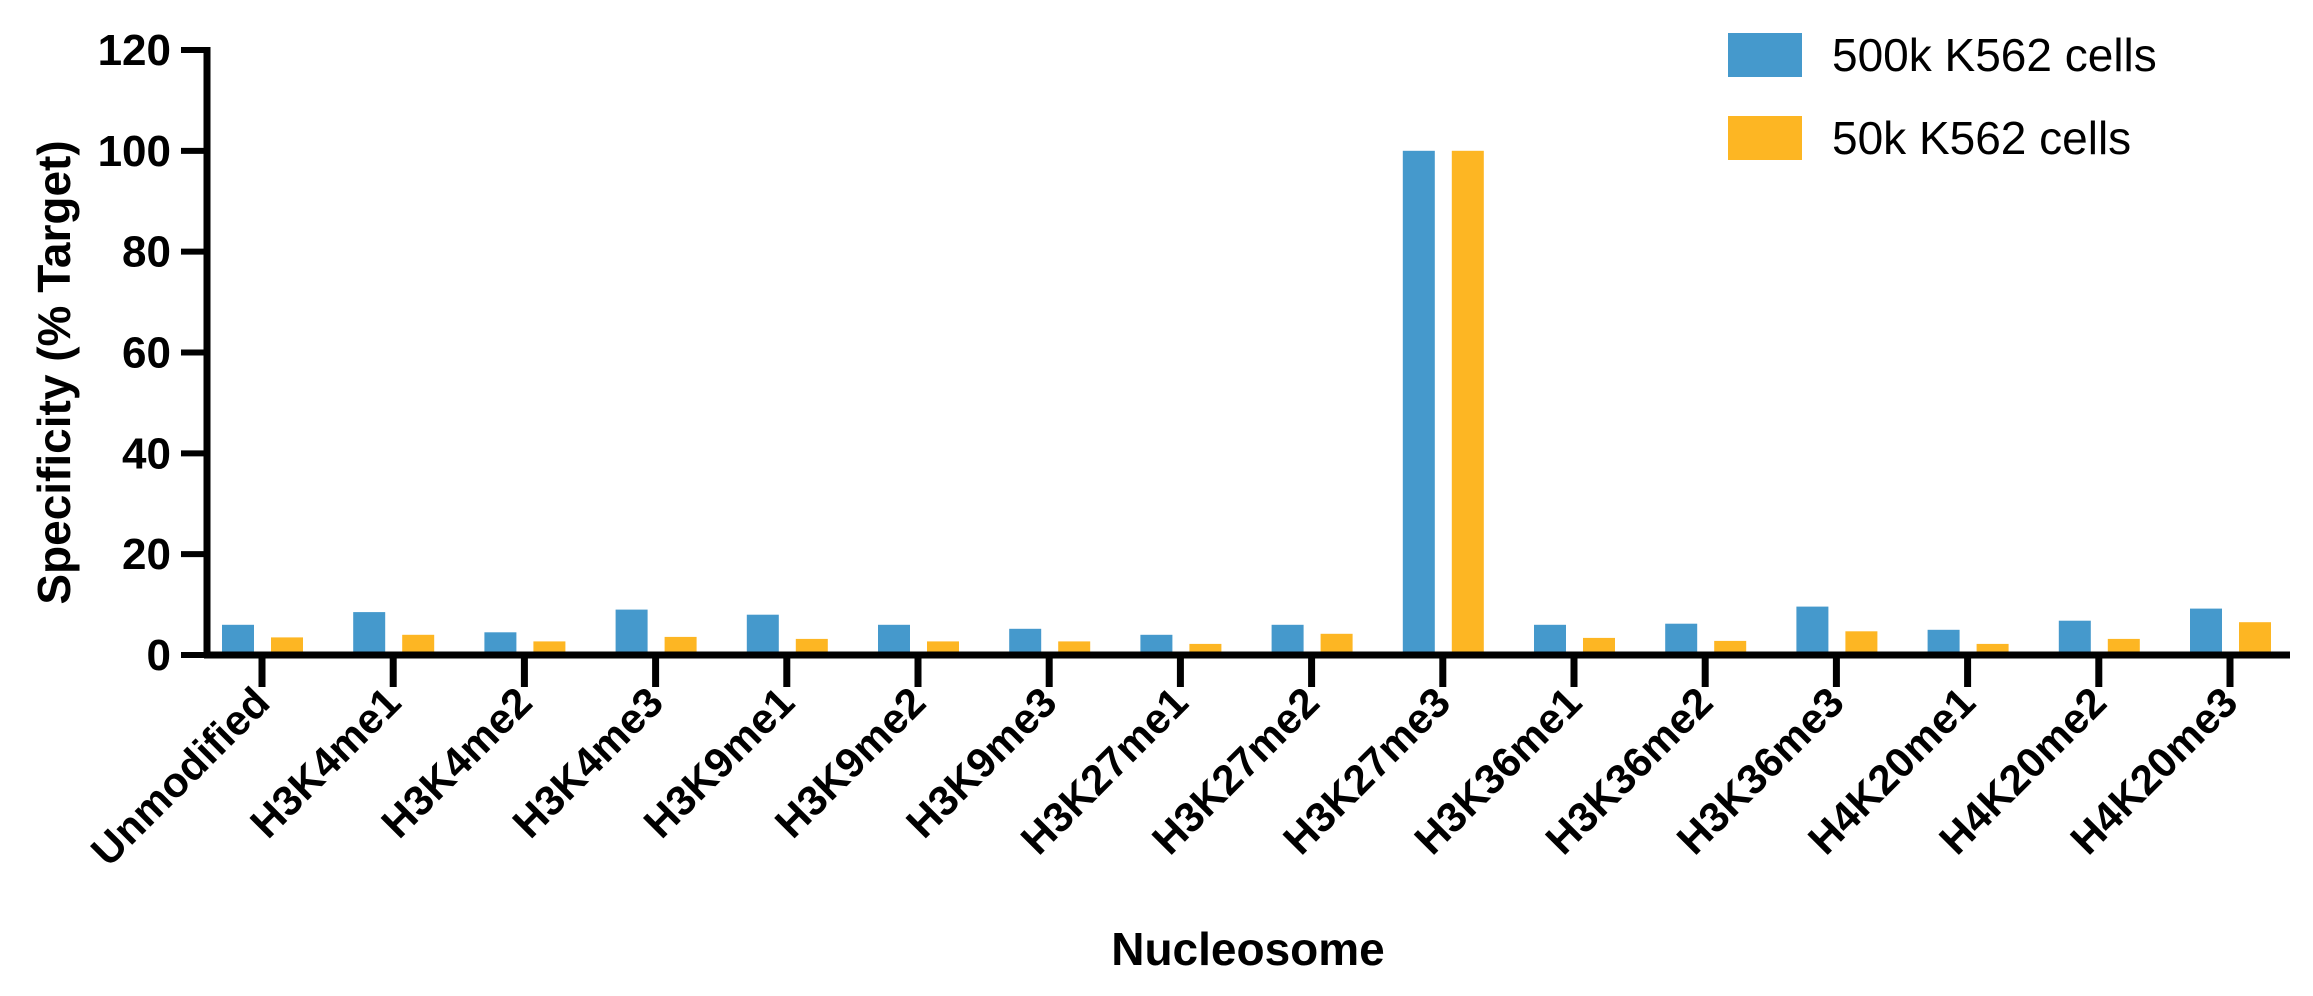 The image size is (2313, 996). I want to click on bar-series2-unmodified, so click(287, 646).